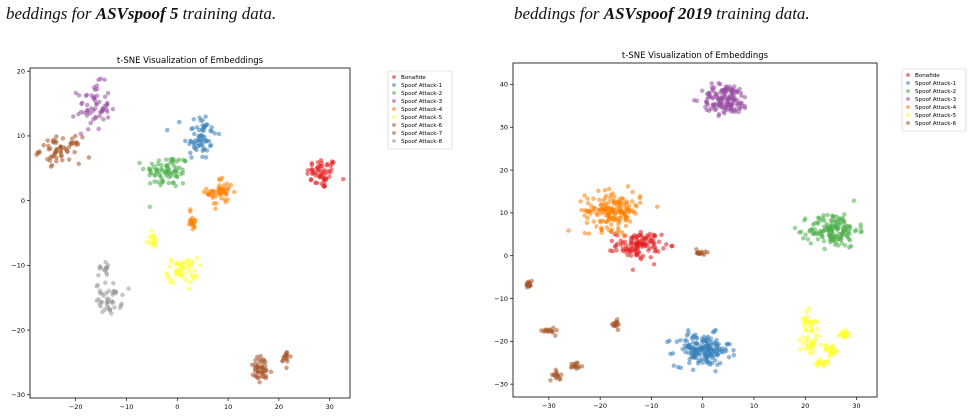  I want to click on x-tick-label: −10, so click(127, 407).